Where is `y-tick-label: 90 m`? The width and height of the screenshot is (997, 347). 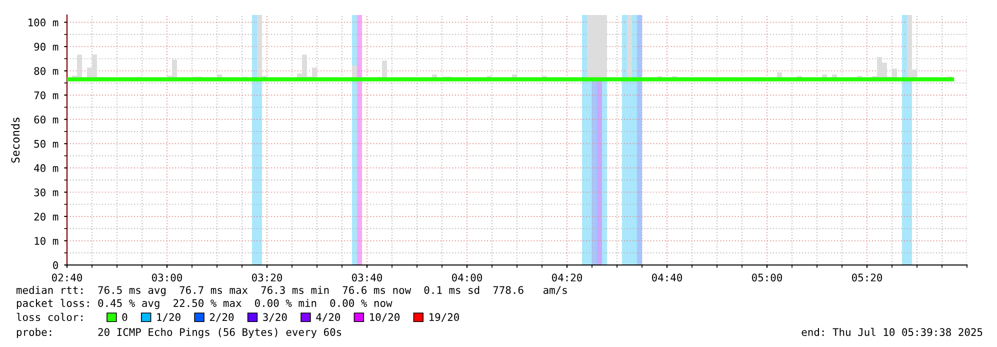
y-tick-label: 90 m is located at coordinates (46, 46).